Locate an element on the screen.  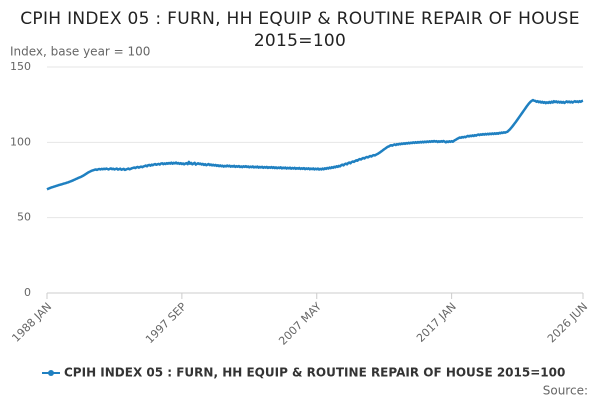
y-tick-label: 50 is located at coordinates (24, 217).